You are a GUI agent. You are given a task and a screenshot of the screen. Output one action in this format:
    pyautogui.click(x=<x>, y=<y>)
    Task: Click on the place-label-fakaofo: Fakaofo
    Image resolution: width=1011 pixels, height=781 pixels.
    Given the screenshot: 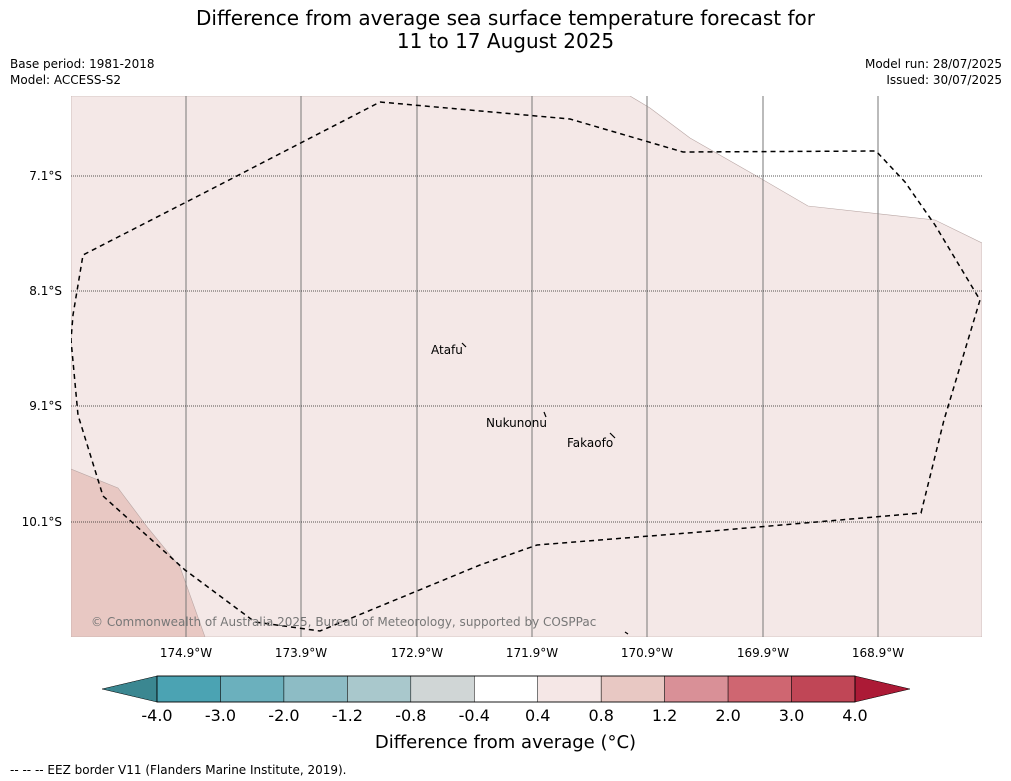 What is the action you would take?
    pyautogui.click(x=590, y=443)
    